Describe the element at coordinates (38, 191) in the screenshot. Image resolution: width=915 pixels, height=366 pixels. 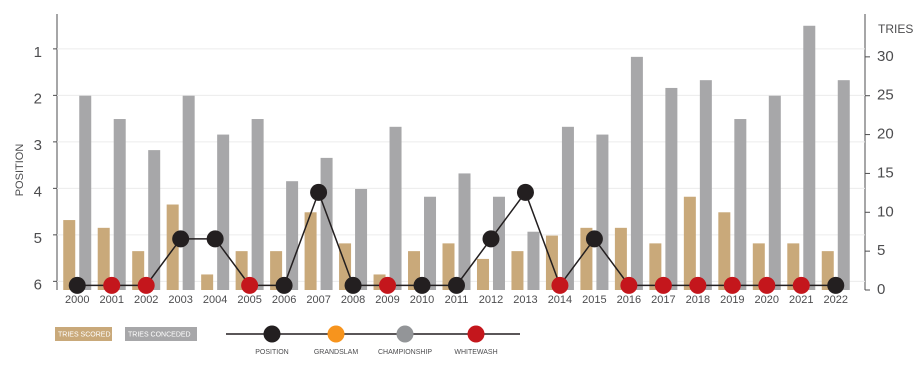
I see `y-tick-label: 4` at that location.